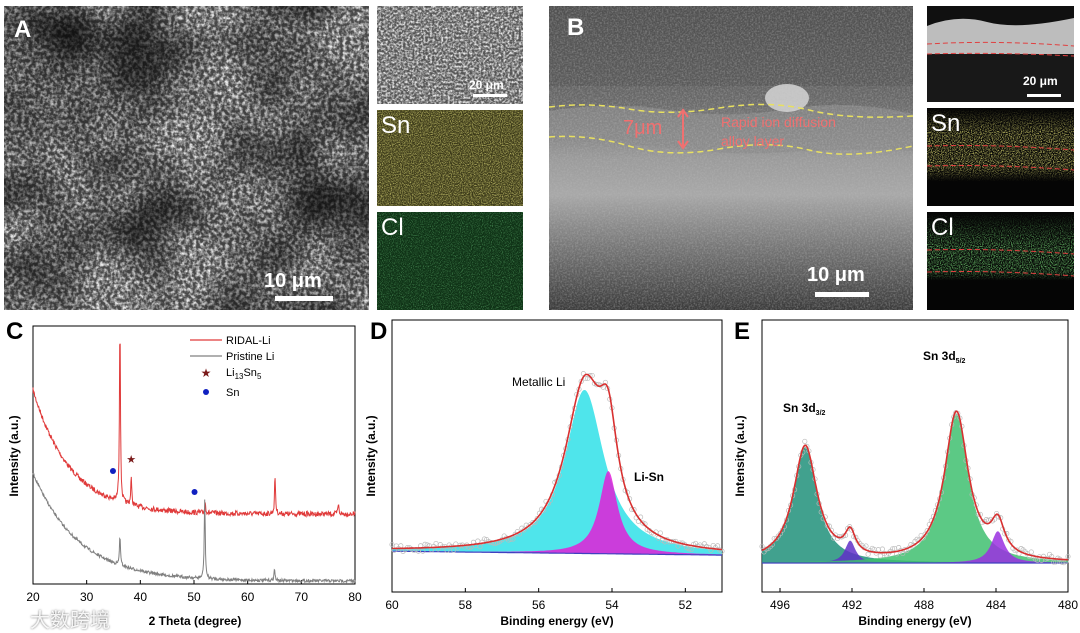 This screenshot has width=1080, height=633. What do you see at coordinates (939, 356) in the screenshot?
I see `annot-sn-3d52-base: Sn 3d` at bounding box center [939, 356].